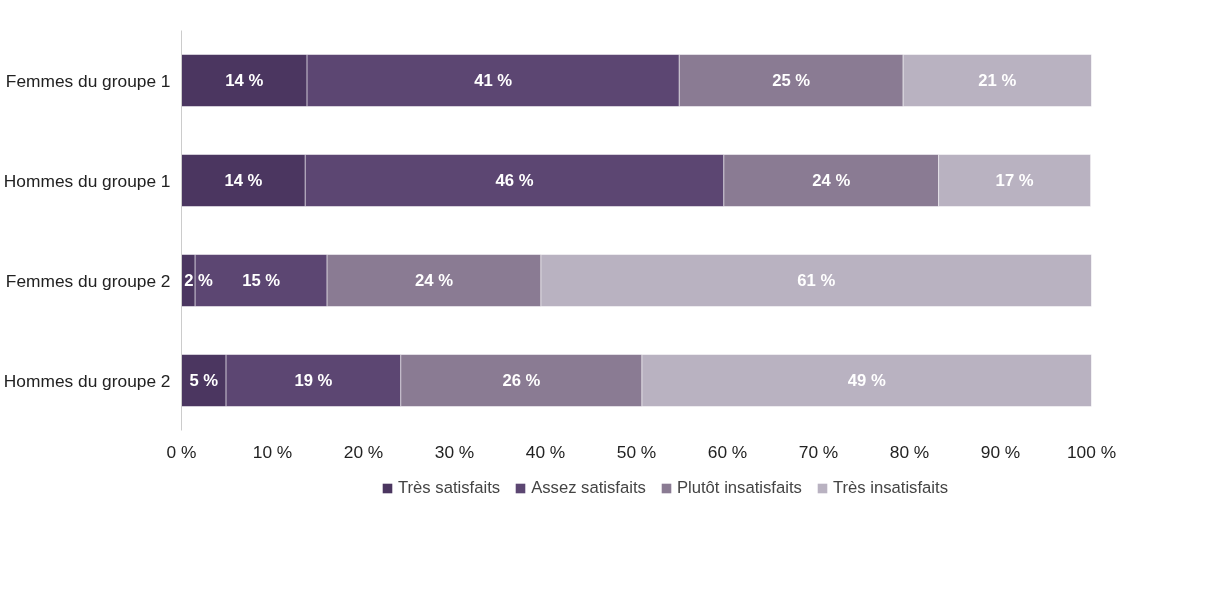 The width and height of the screenshot is (1219, 592). What do you see at coordinates (88, 280) in the screenshot?
I see `y-tick-label: Femmes du groupe 2` at bounding box center [88, 280].